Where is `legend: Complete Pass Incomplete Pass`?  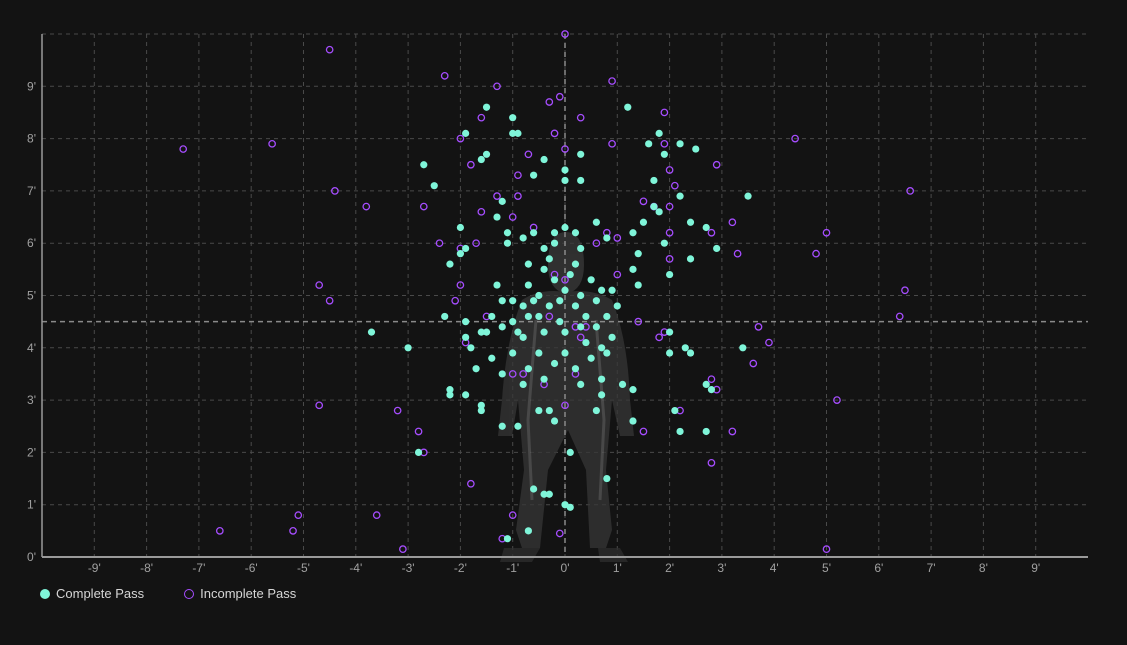 legend: Complete Pass Incomplete Pass is located at coordinates (168, 593).